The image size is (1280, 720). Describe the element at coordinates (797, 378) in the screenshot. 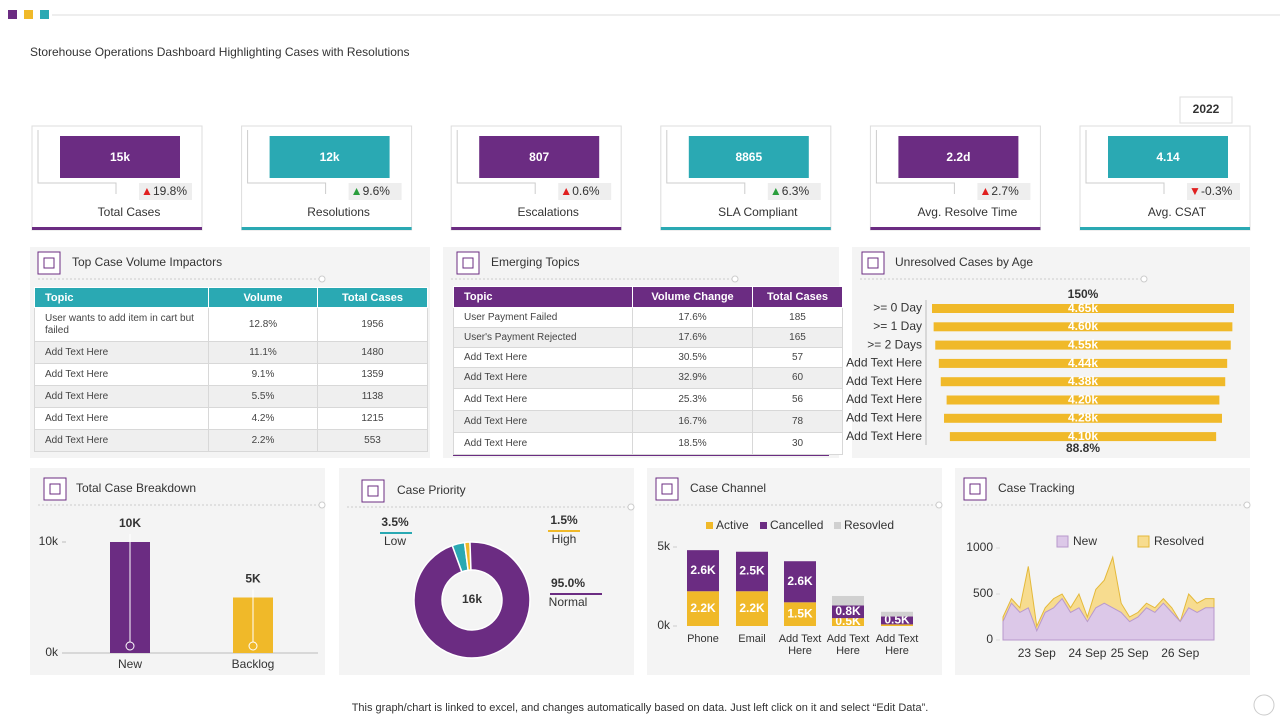

I see `table-cell: 60` at that location.